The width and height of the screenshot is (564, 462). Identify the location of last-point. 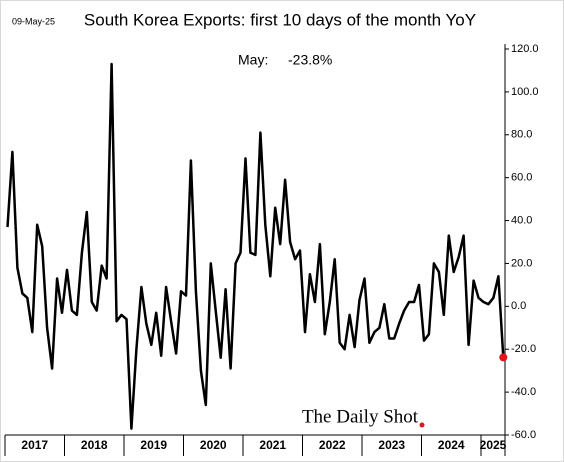
(503, 357).